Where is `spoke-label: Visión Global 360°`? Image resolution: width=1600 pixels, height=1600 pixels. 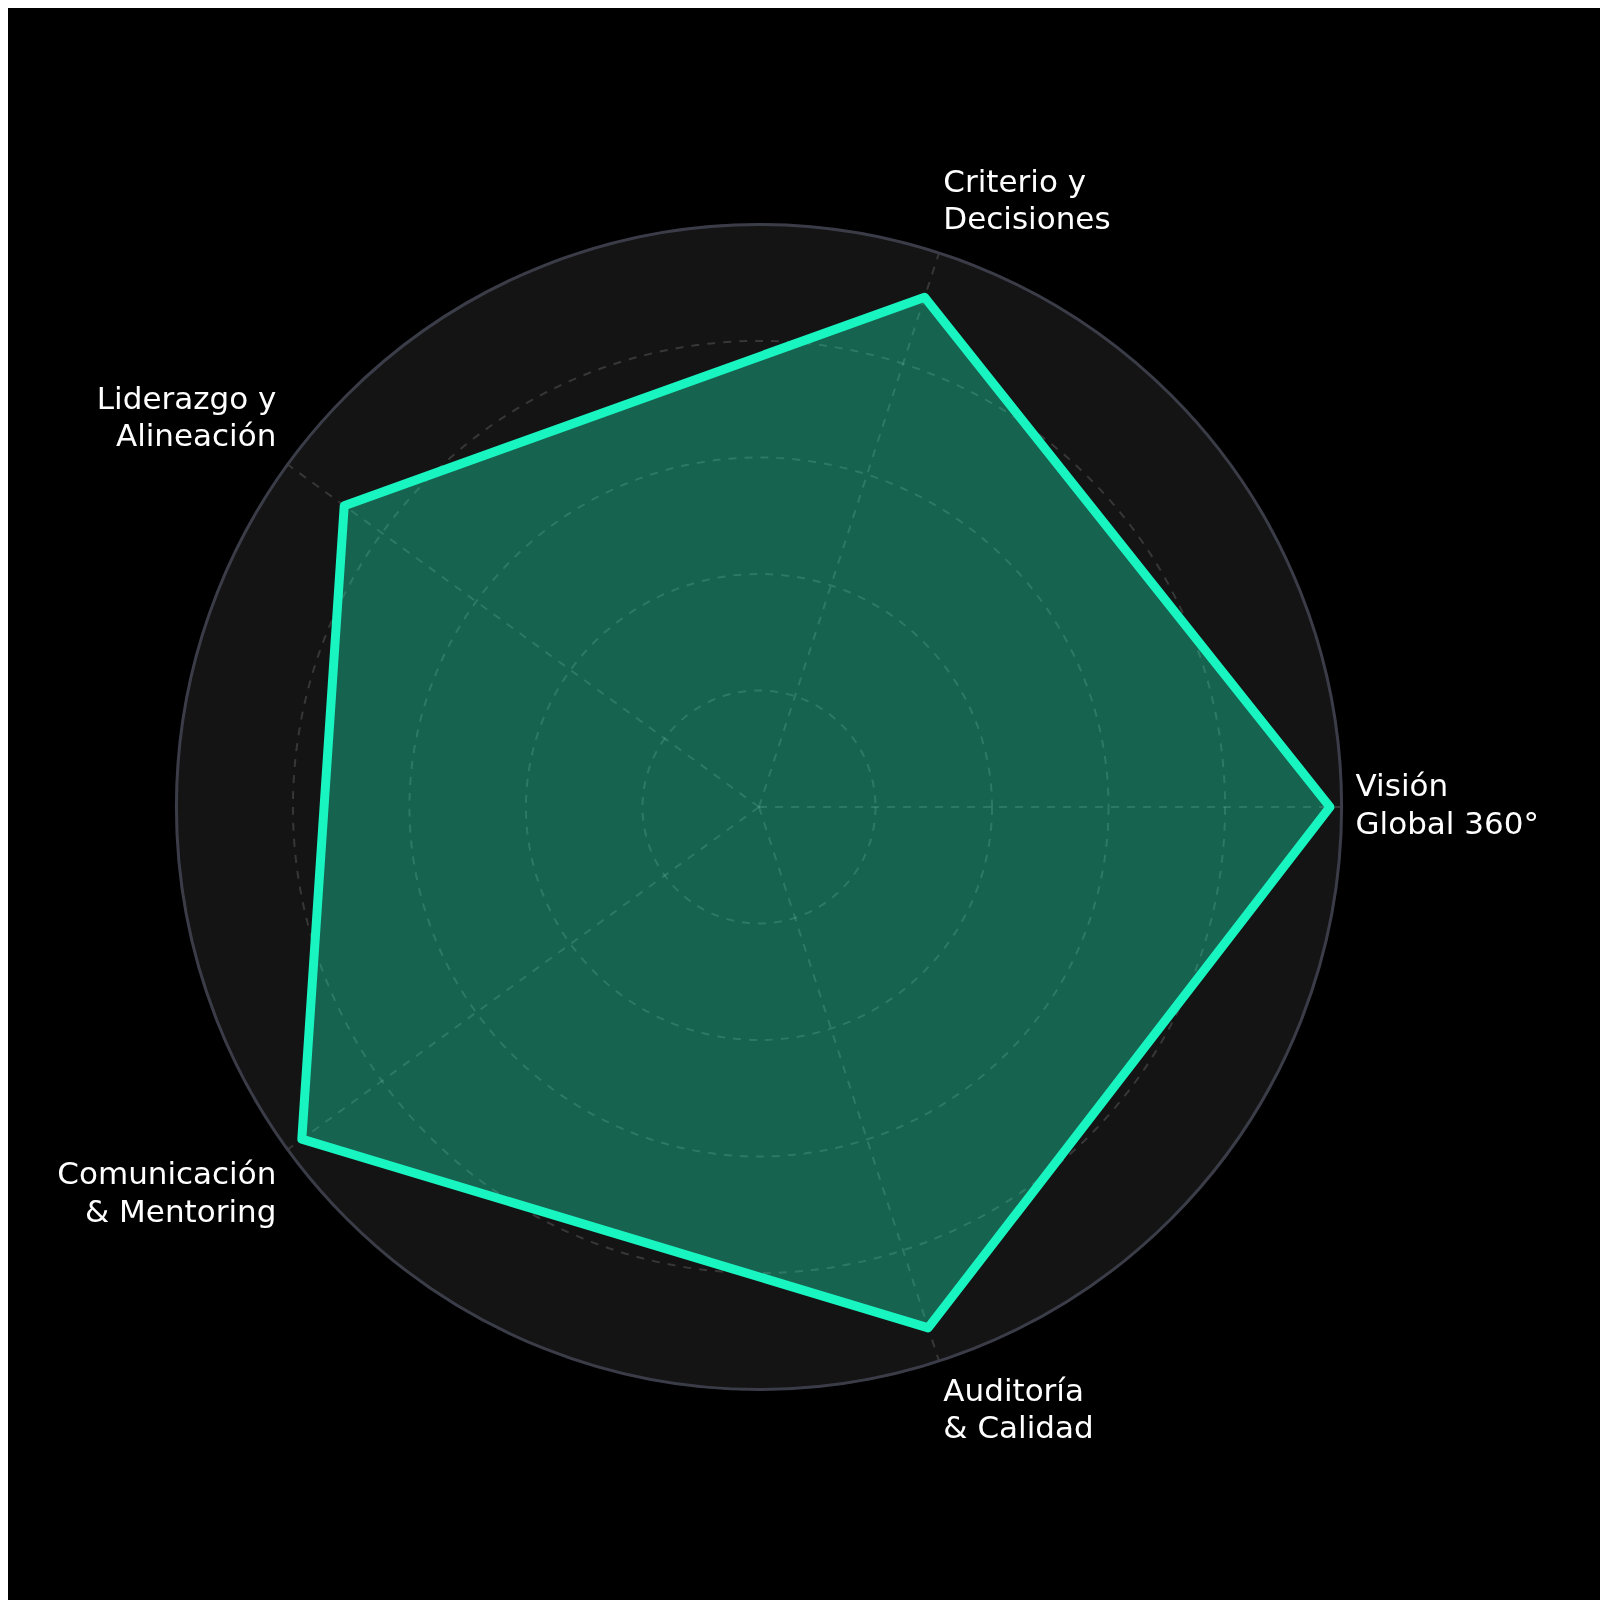
spoke-label: Visión Global 360° is located at coordinates (1447, 804).